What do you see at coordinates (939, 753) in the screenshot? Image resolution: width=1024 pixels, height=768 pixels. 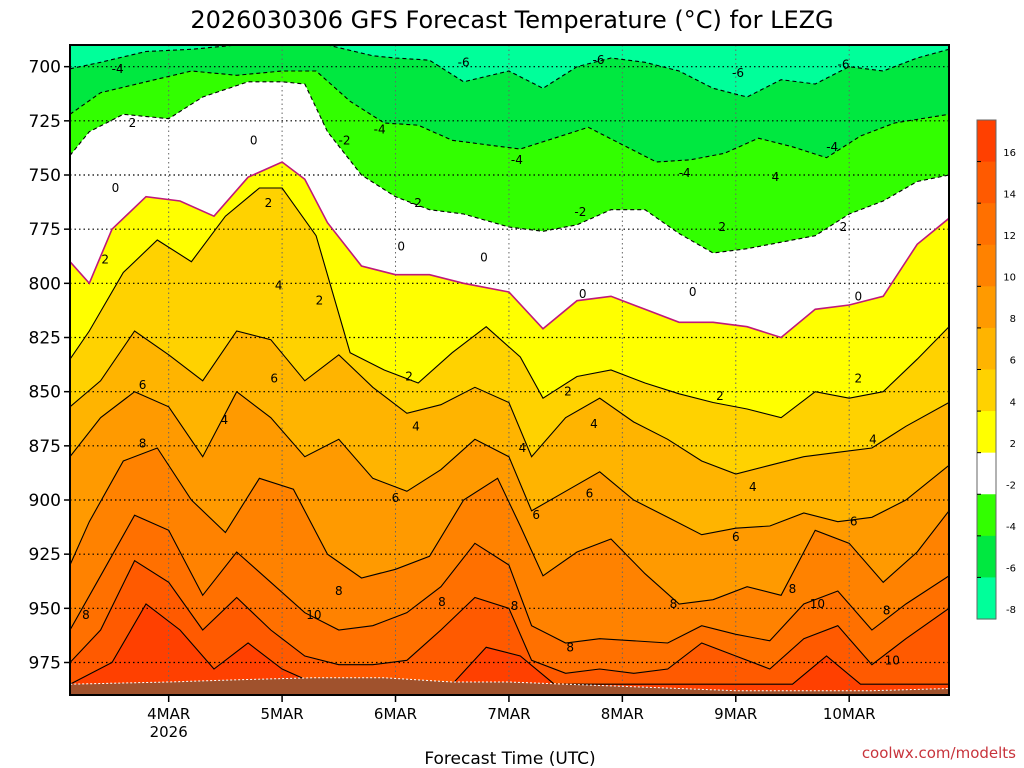 I see `source-credit: coolwx.com/modelts` at bounding box center [939, 753].